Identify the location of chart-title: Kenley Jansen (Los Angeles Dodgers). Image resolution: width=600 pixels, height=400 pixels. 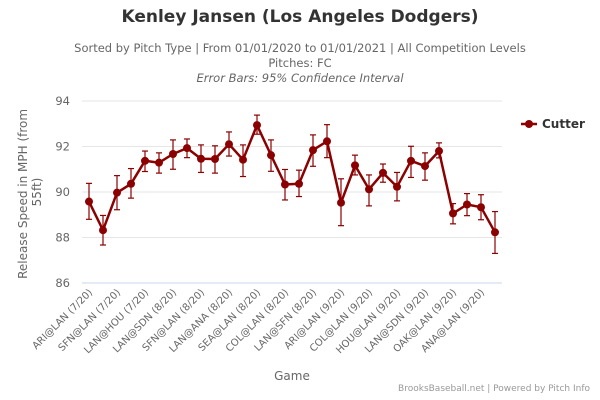
(300, 17).